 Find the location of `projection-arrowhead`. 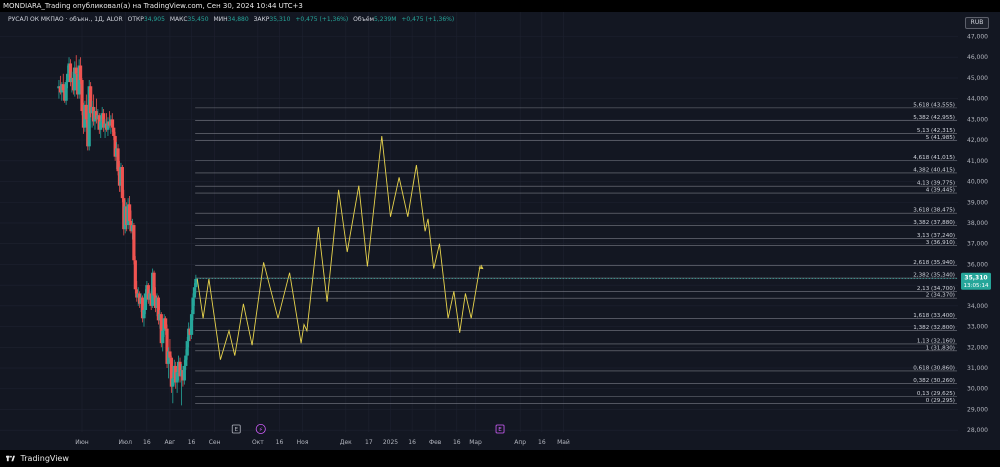

projection-arrowhead is located at coordinates (481, 267).